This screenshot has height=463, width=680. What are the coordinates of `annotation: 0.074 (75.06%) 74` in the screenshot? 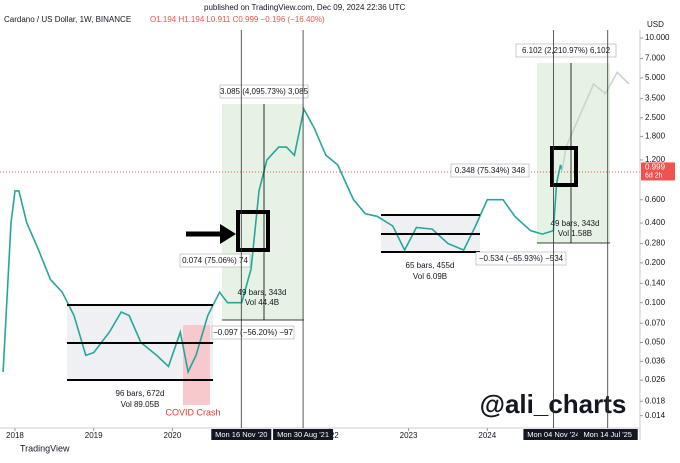 It's located at (215, 260).